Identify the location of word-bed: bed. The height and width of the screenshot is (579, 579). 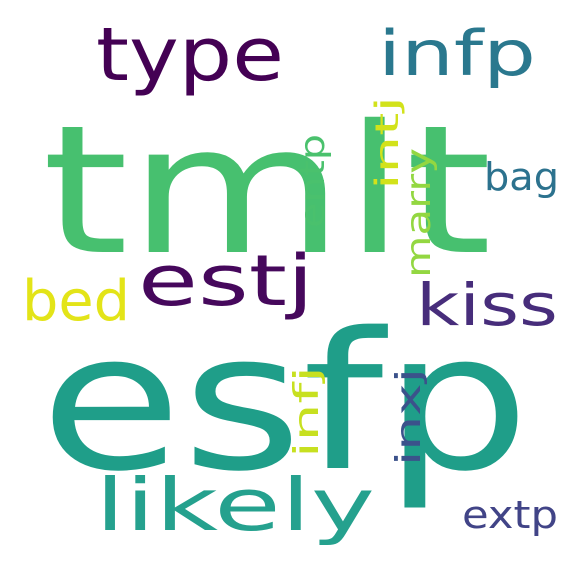
(76, 301).